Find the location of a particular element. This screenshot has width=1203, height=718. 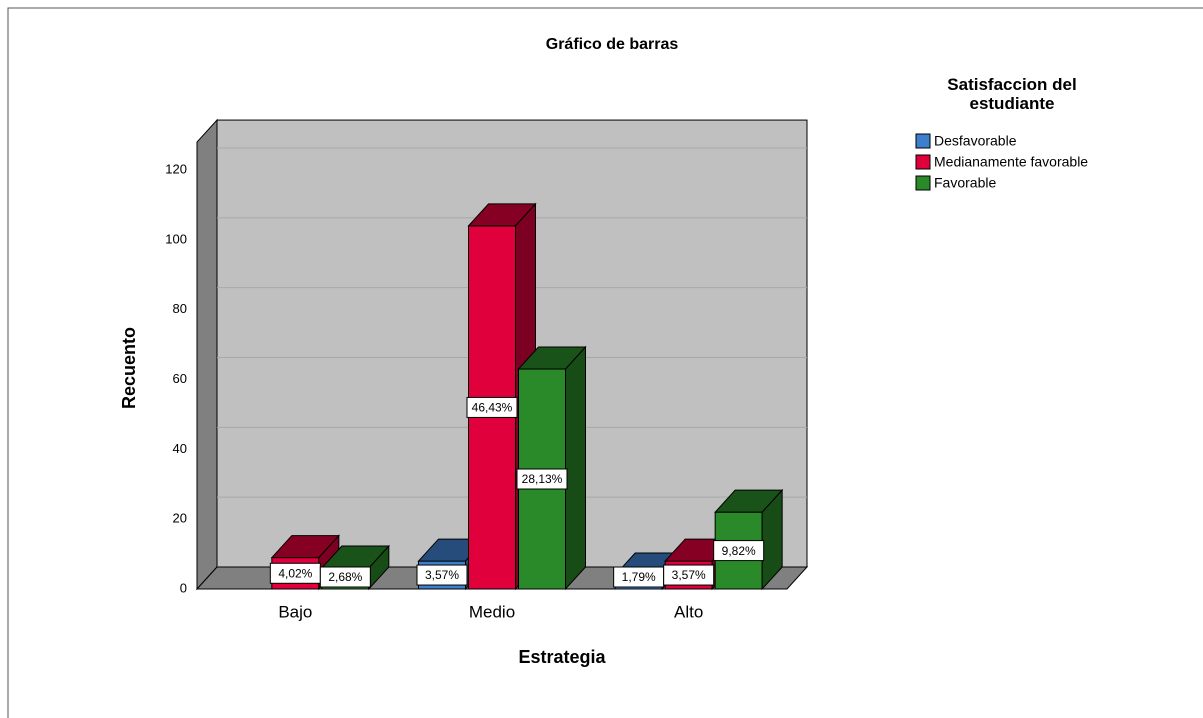

legend-label: Medianamente favorable is located at coordinates (1011, 162).